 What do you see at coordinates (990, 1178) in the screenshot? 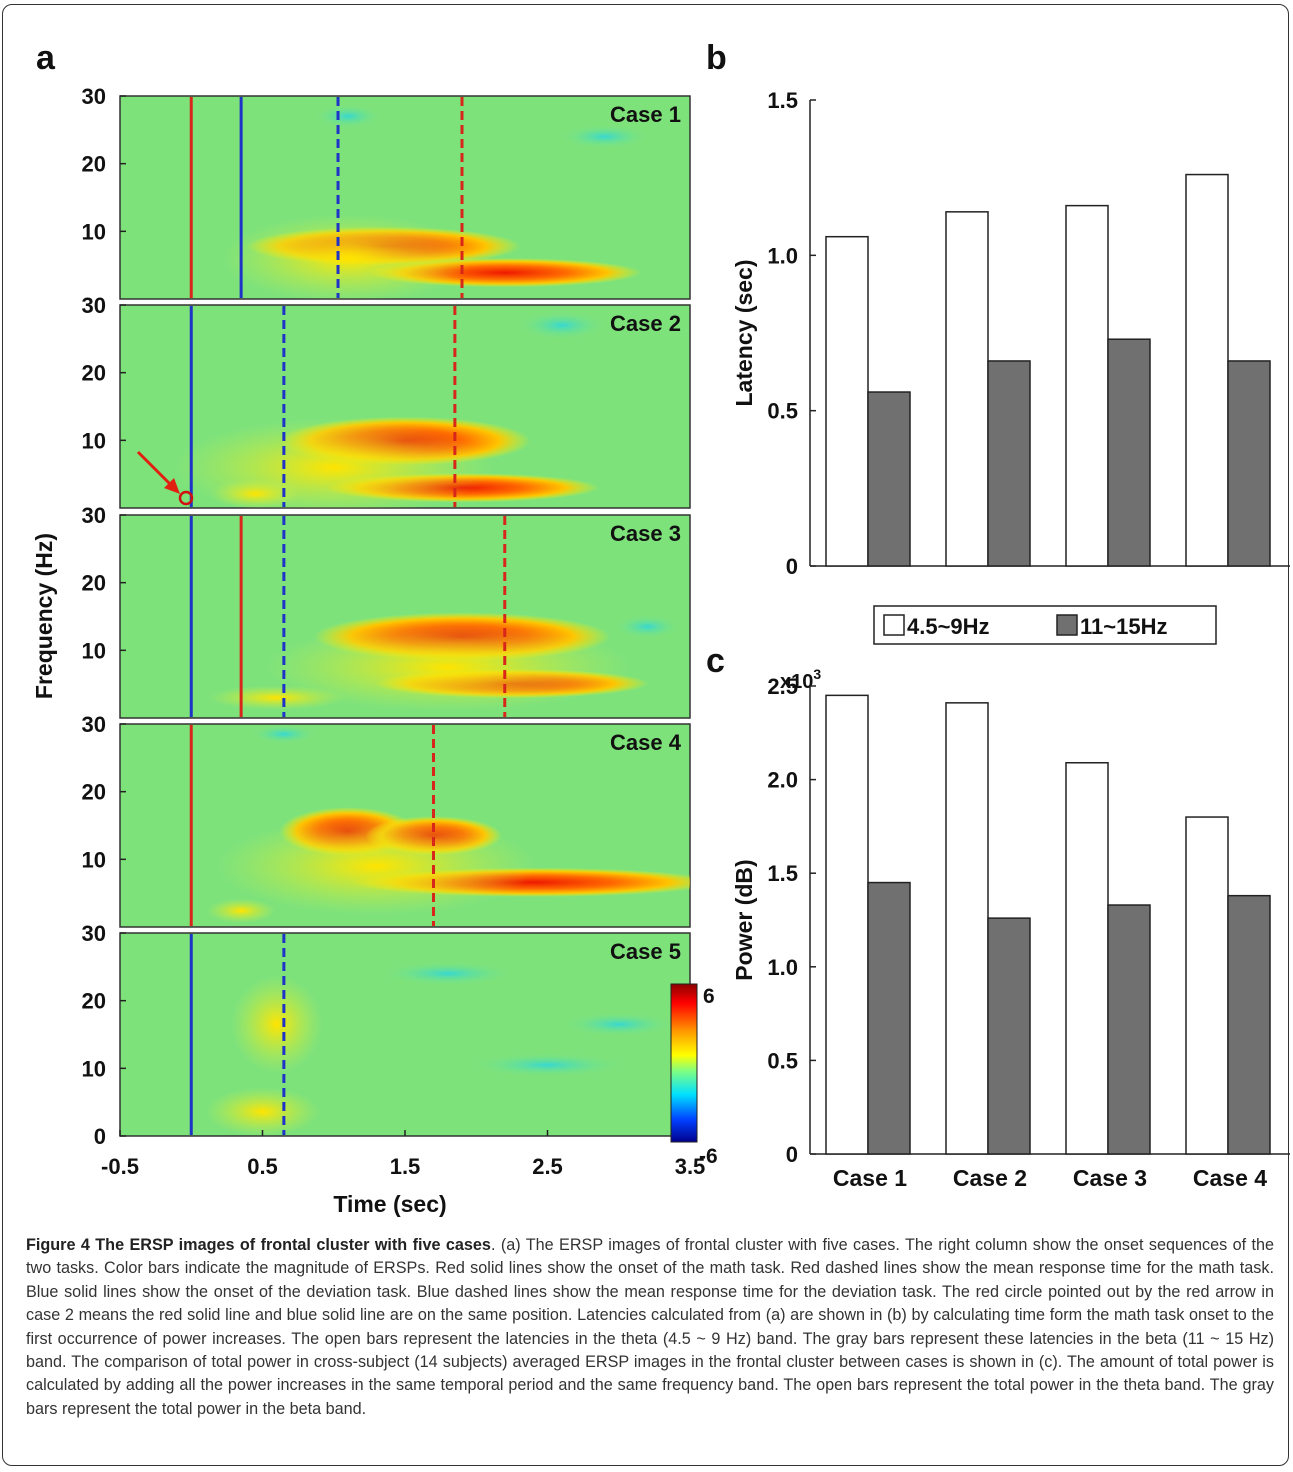
I see `category-label: Case 2` at bounding box center [990, 1178].